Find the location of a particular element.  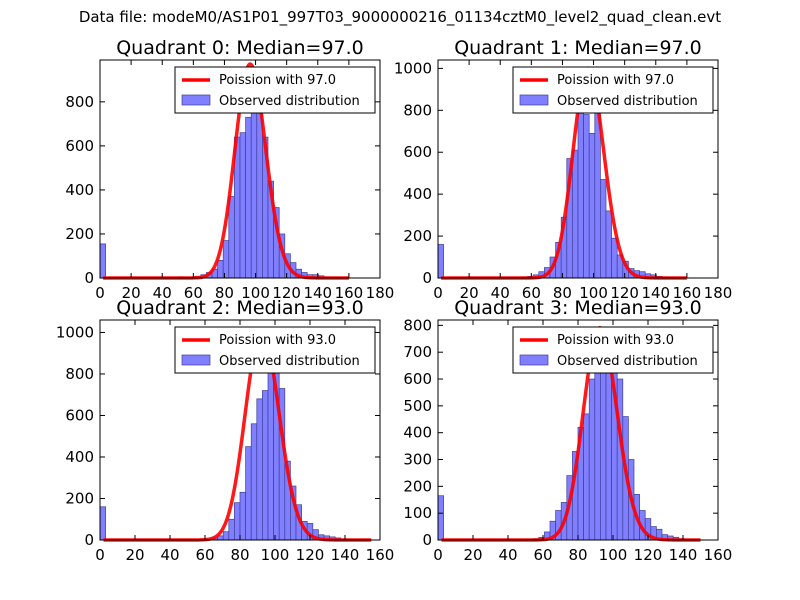

subplot-title: Quadrant 0: Median=97.0 is located at coordinates (240, 48).